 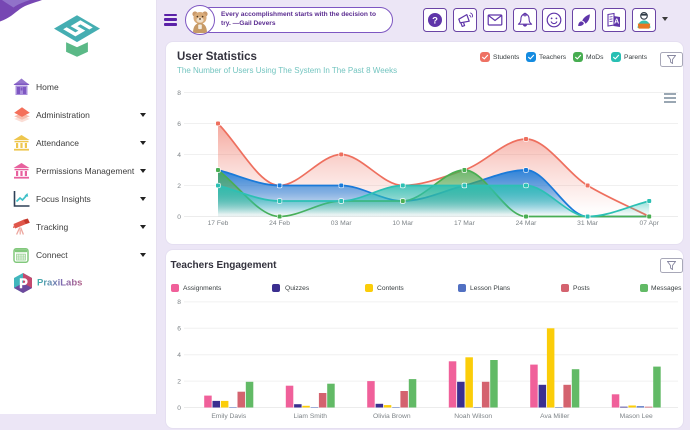 What do you see at coordinates (218, 223) in the screenshot?
I see `svg-text: 17 Feb` at bounding box center [218, 223].